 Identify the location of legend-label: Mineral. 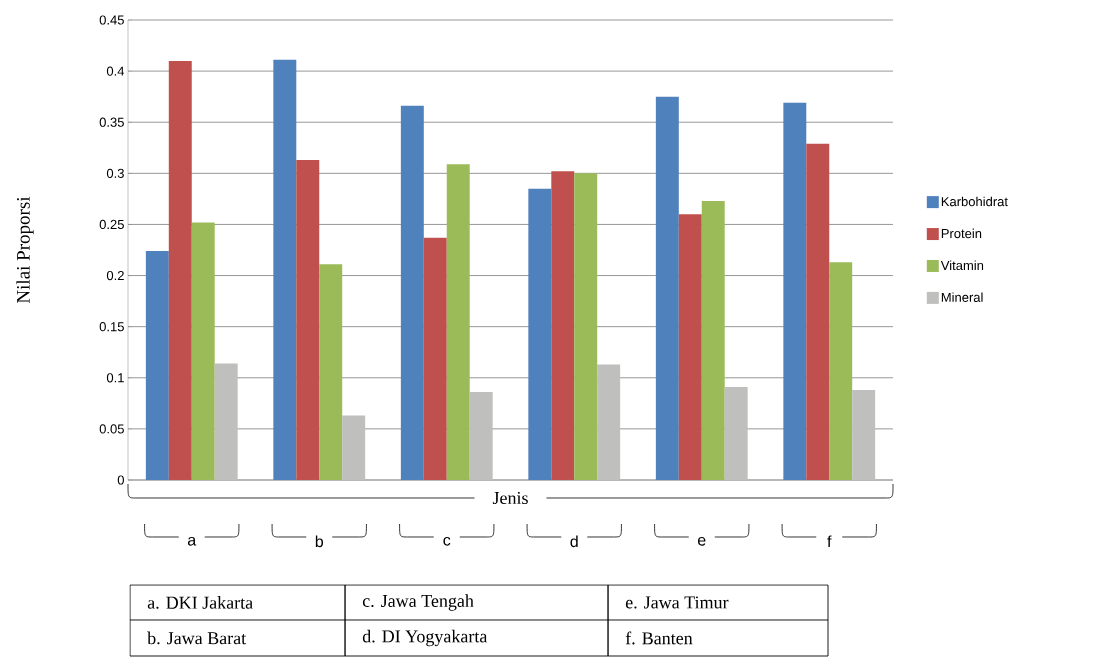
(962, 297).